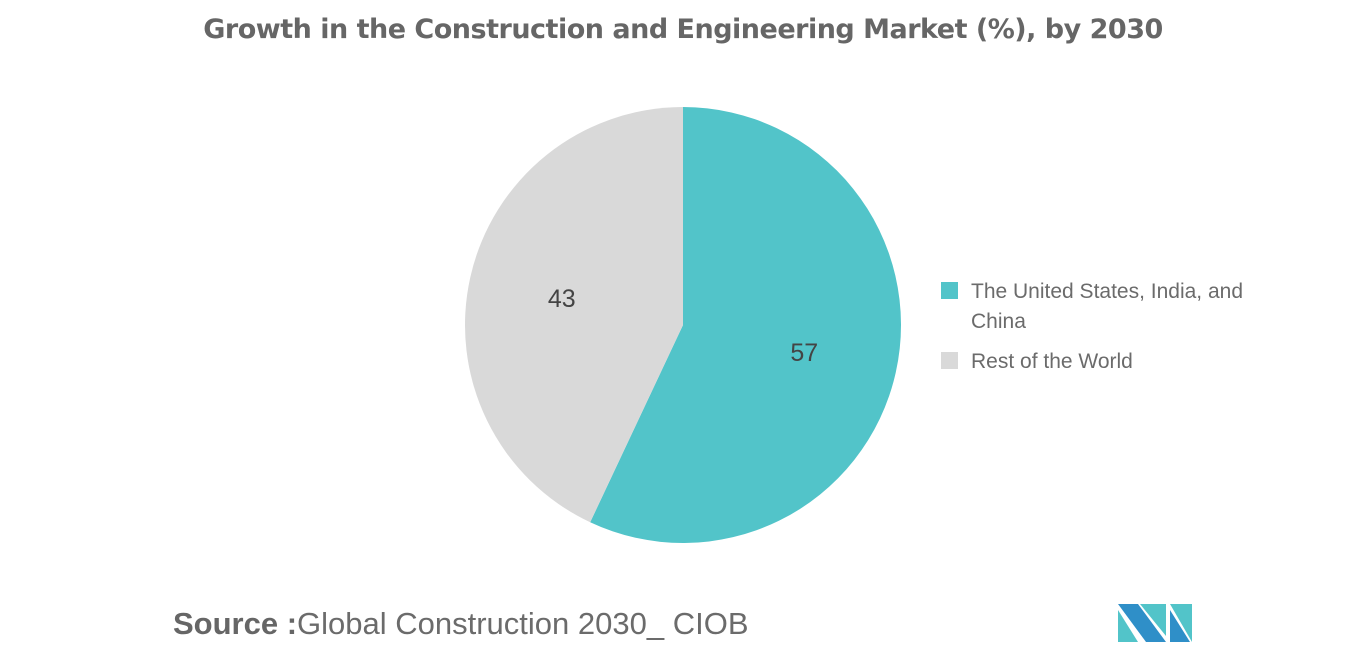 The width and height of the screenshot is (1366, 655). Describe the element at coordinates (1052, 361) in the screenshot. I see `legend-label: Rest of the World` at that location.